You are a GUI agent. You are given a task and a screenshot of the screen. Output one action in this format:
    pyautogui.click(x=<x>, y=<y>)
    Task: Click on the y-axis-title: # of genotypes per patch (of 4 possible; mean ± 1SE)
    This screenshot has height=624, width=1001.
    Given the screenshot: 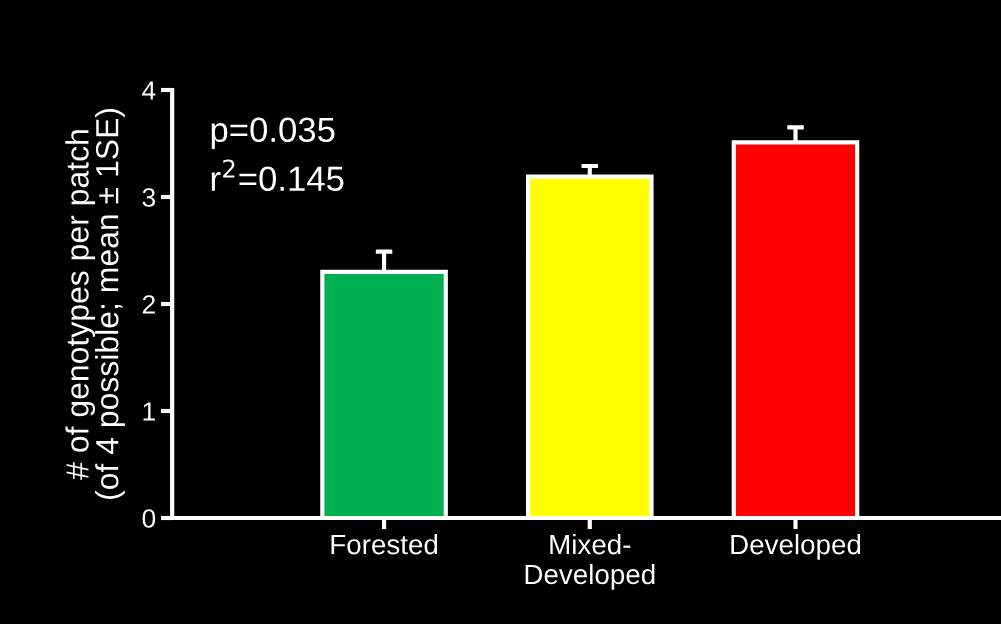 What is the action you would take?
    pyautogui.click(x=95, y=303)
    